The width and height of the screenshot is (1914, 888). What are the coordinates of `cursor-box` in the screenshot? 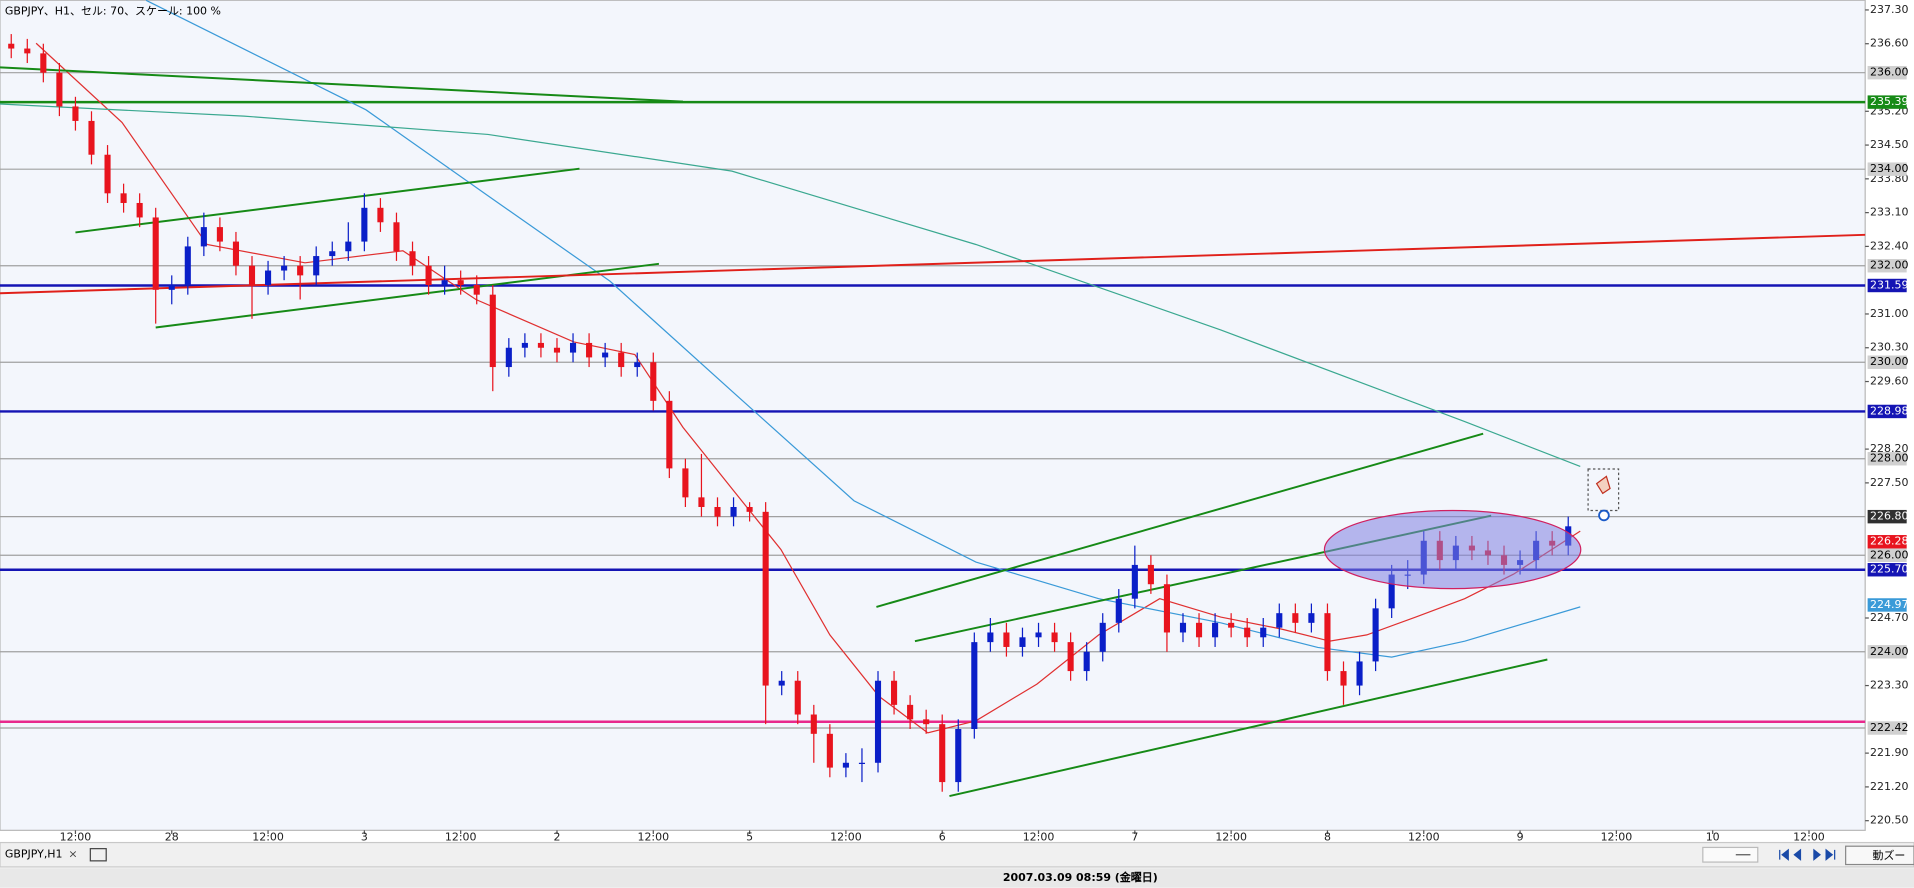 It's located at (1603, 490).